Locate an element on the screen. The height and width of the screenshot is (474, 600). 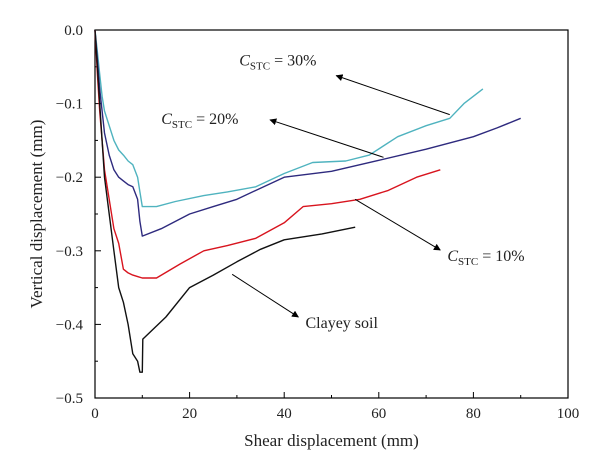
x-tick-label: 20 is located at coordinates (189, 414).